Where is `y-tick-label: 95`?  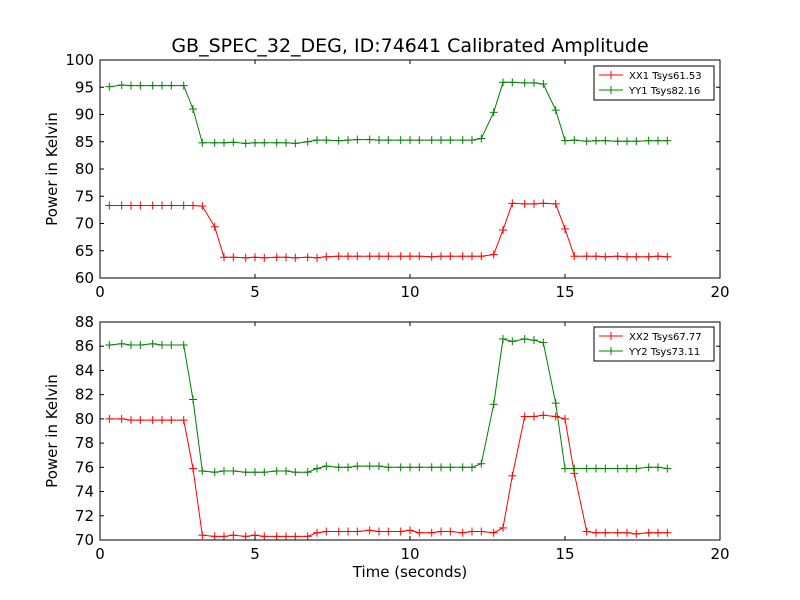
y-tick-label: 95 is located at coordinates (84, 87).